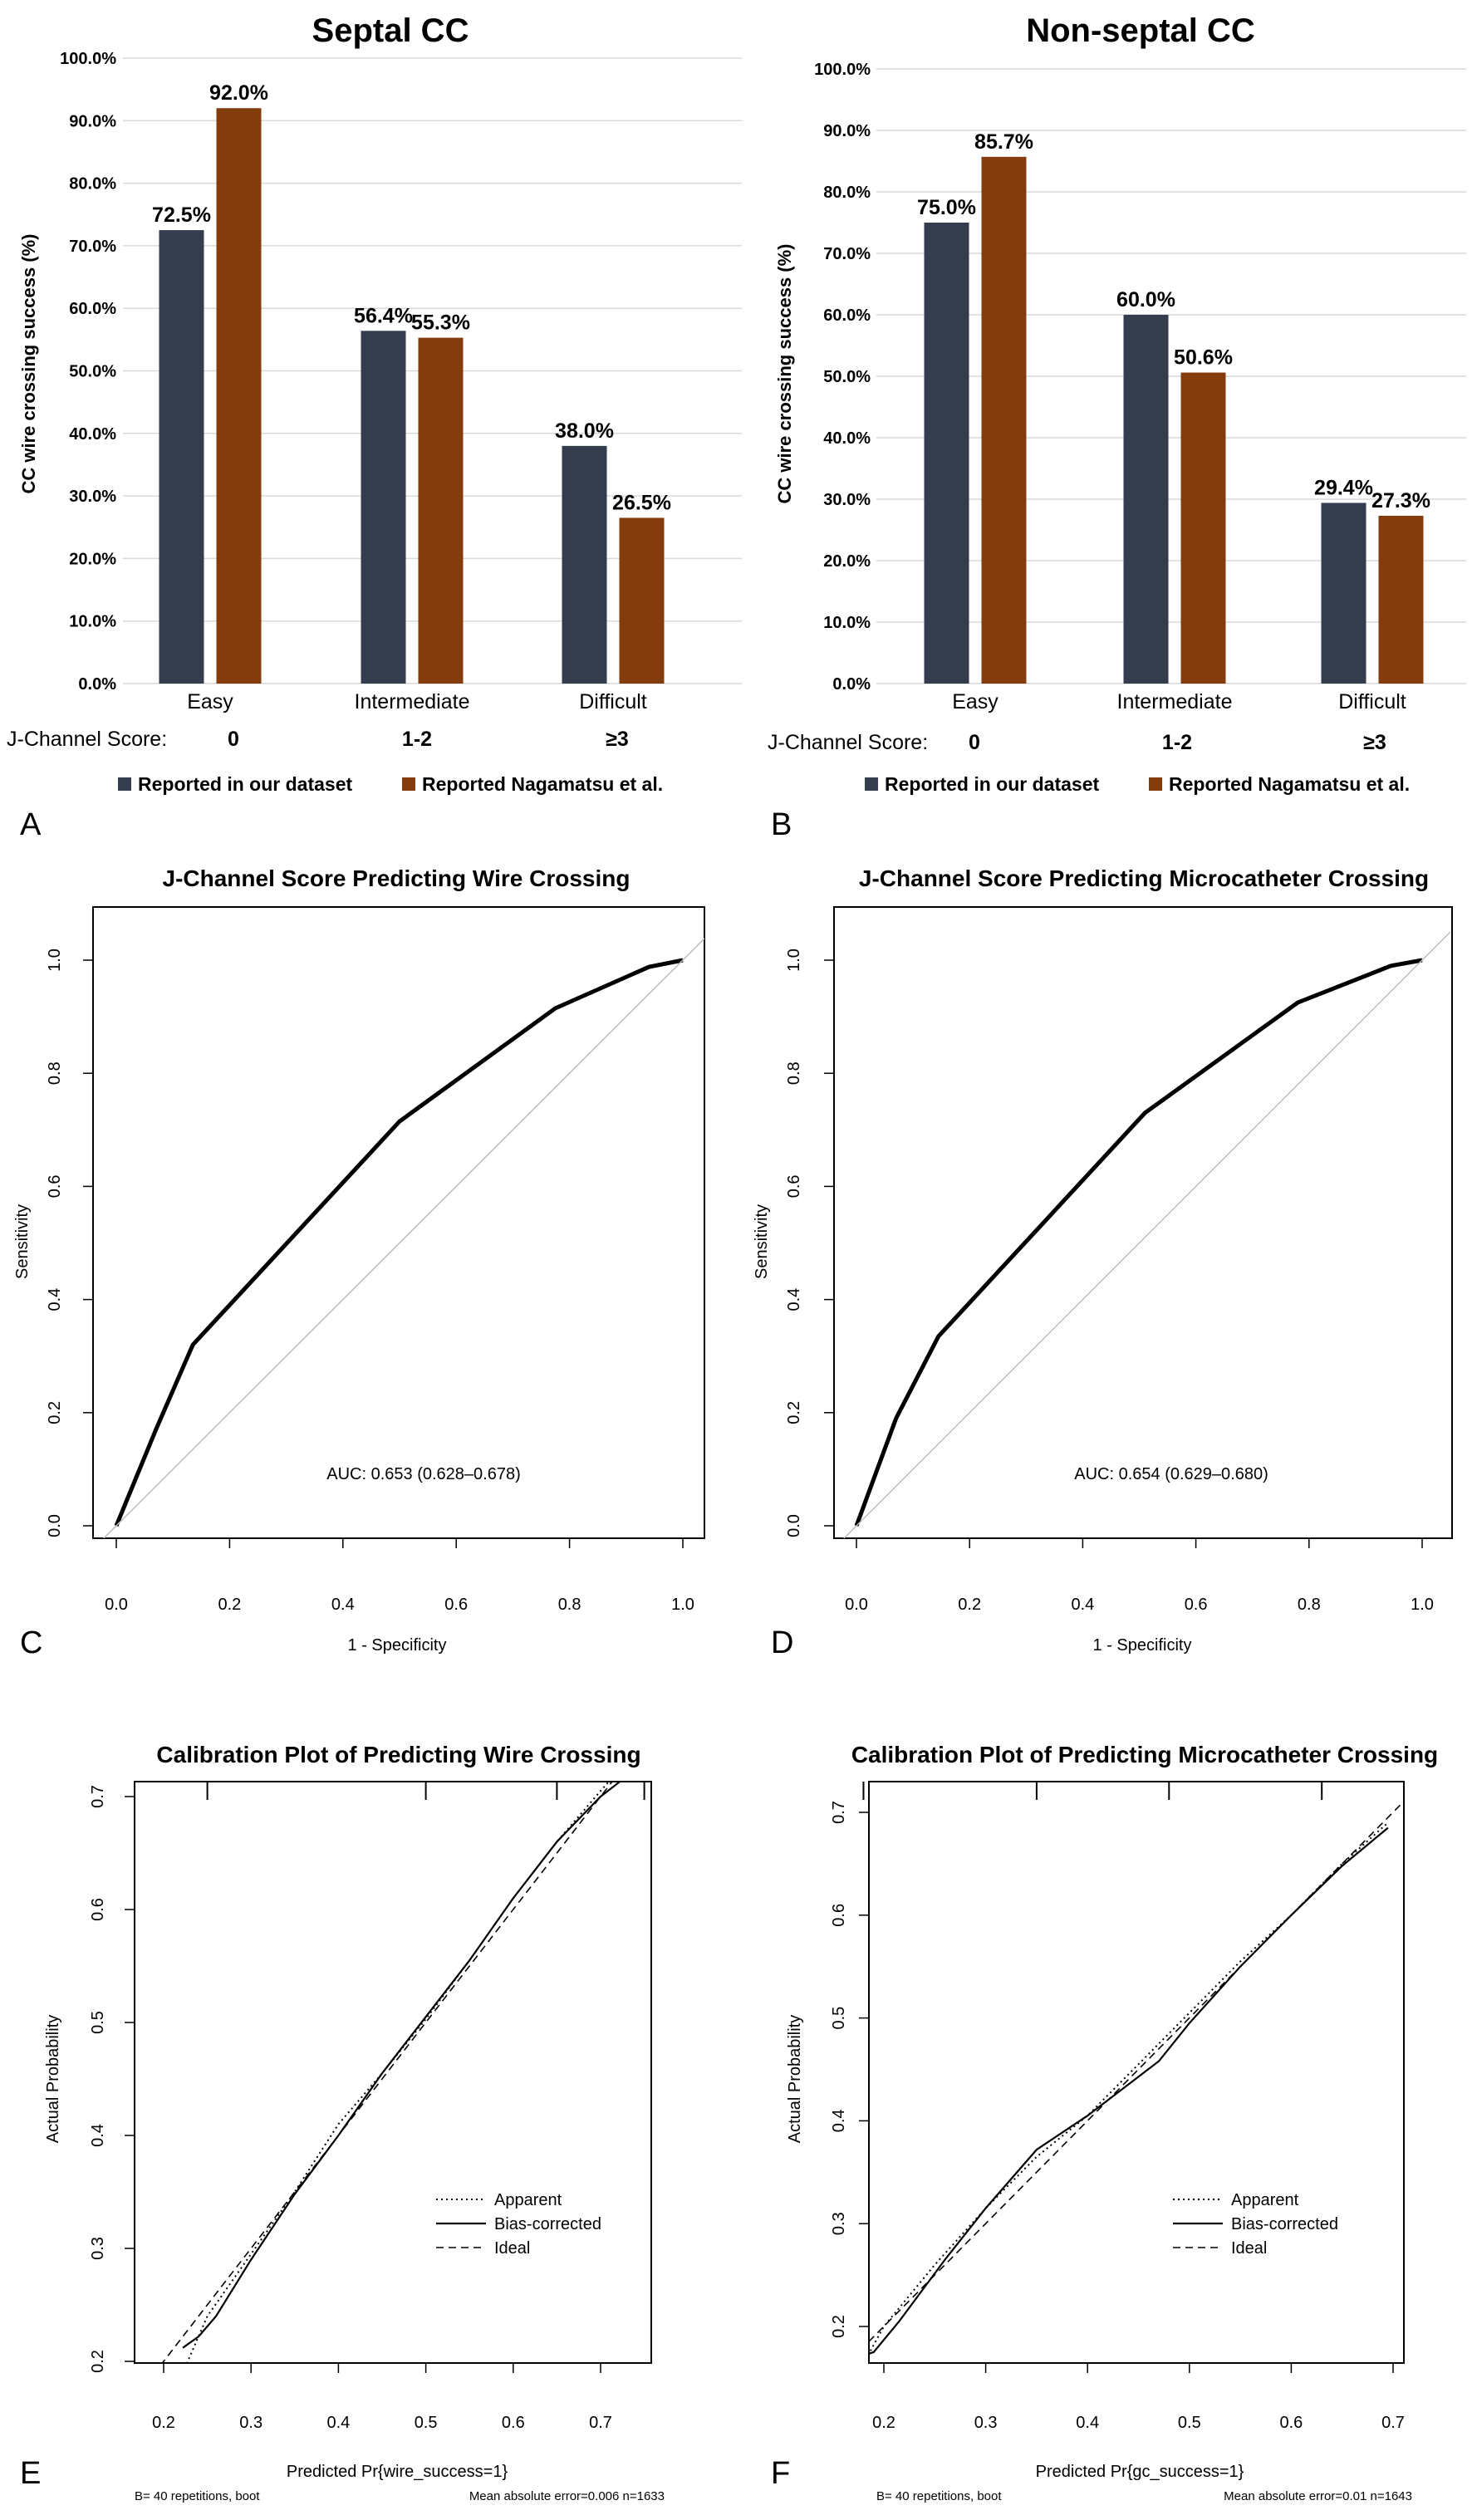 The image size is (1472, 2520). I want to click on legend-label: Reported in our dataset, so click(245, 784).